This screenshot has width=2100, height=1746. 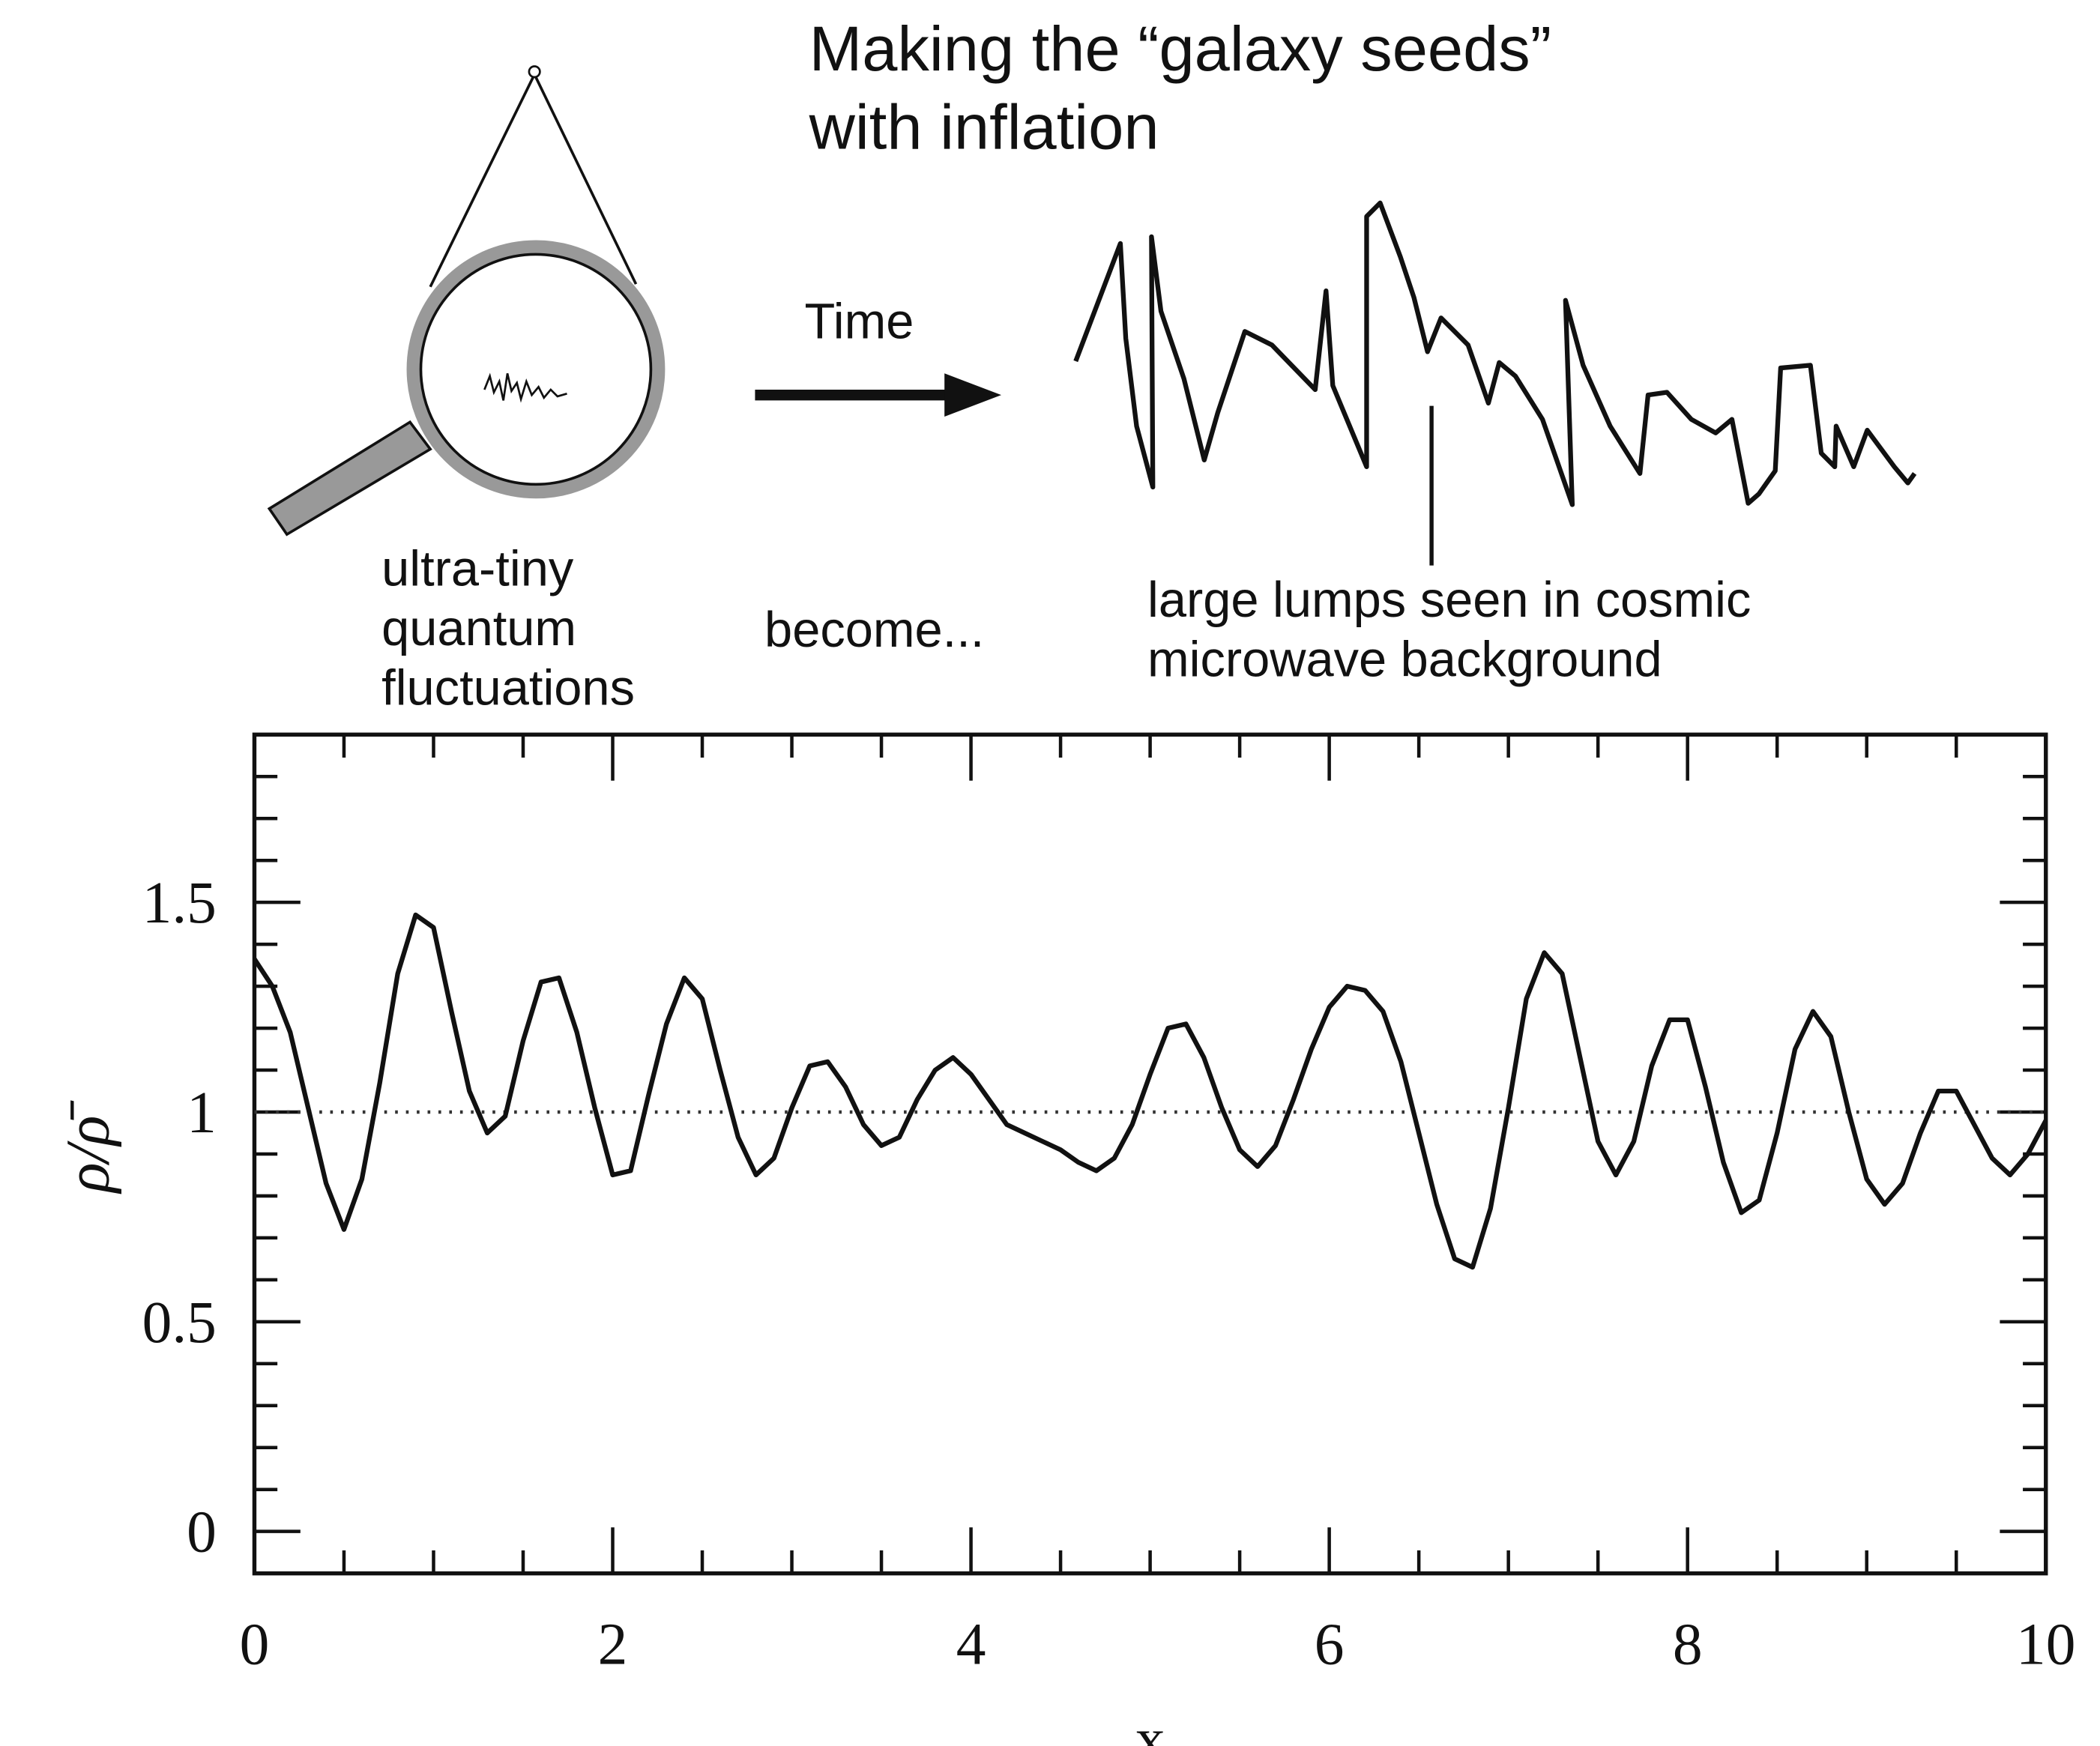 What do you see at coordinates (613, 1645) in the screenshot?
I see `x-tick-label: 2` at bounding box center [613, 1645].